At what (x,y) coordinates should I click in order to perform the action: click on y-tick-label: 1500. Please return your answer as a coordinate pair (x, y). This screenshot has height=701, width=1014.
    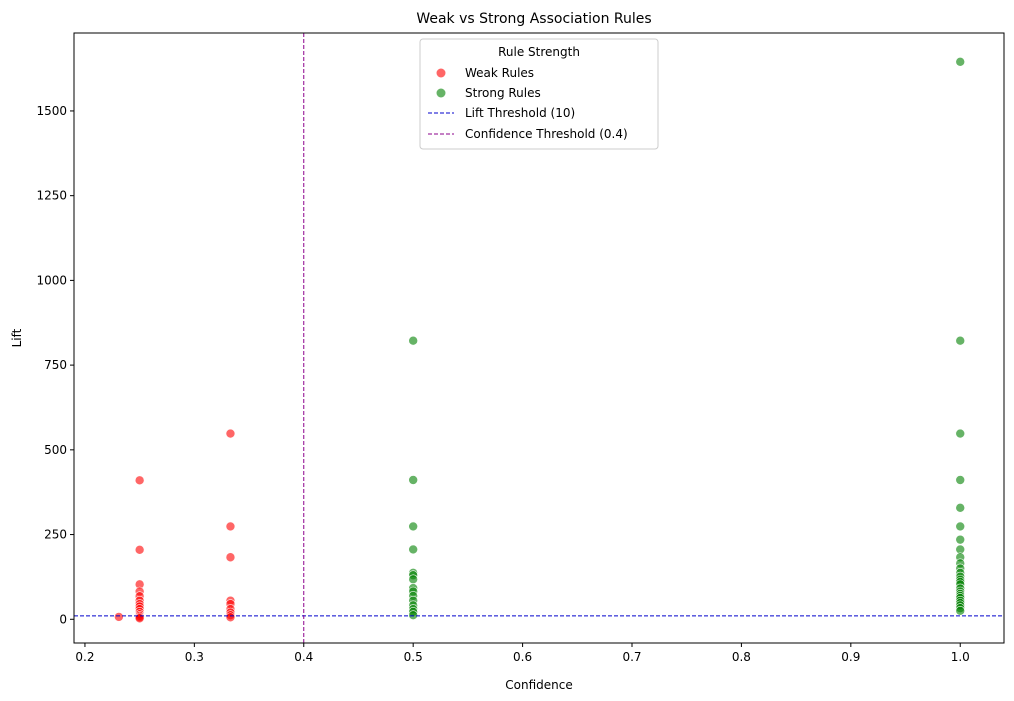
    Looking at the image, I should click on (51, 111).